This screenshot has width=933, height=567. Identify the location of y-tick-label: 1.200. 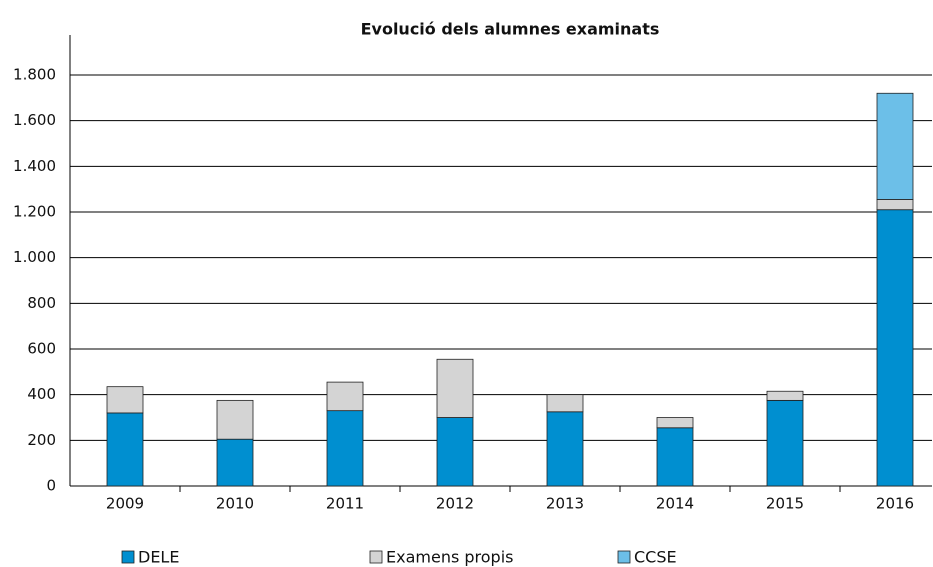
(34, 212).